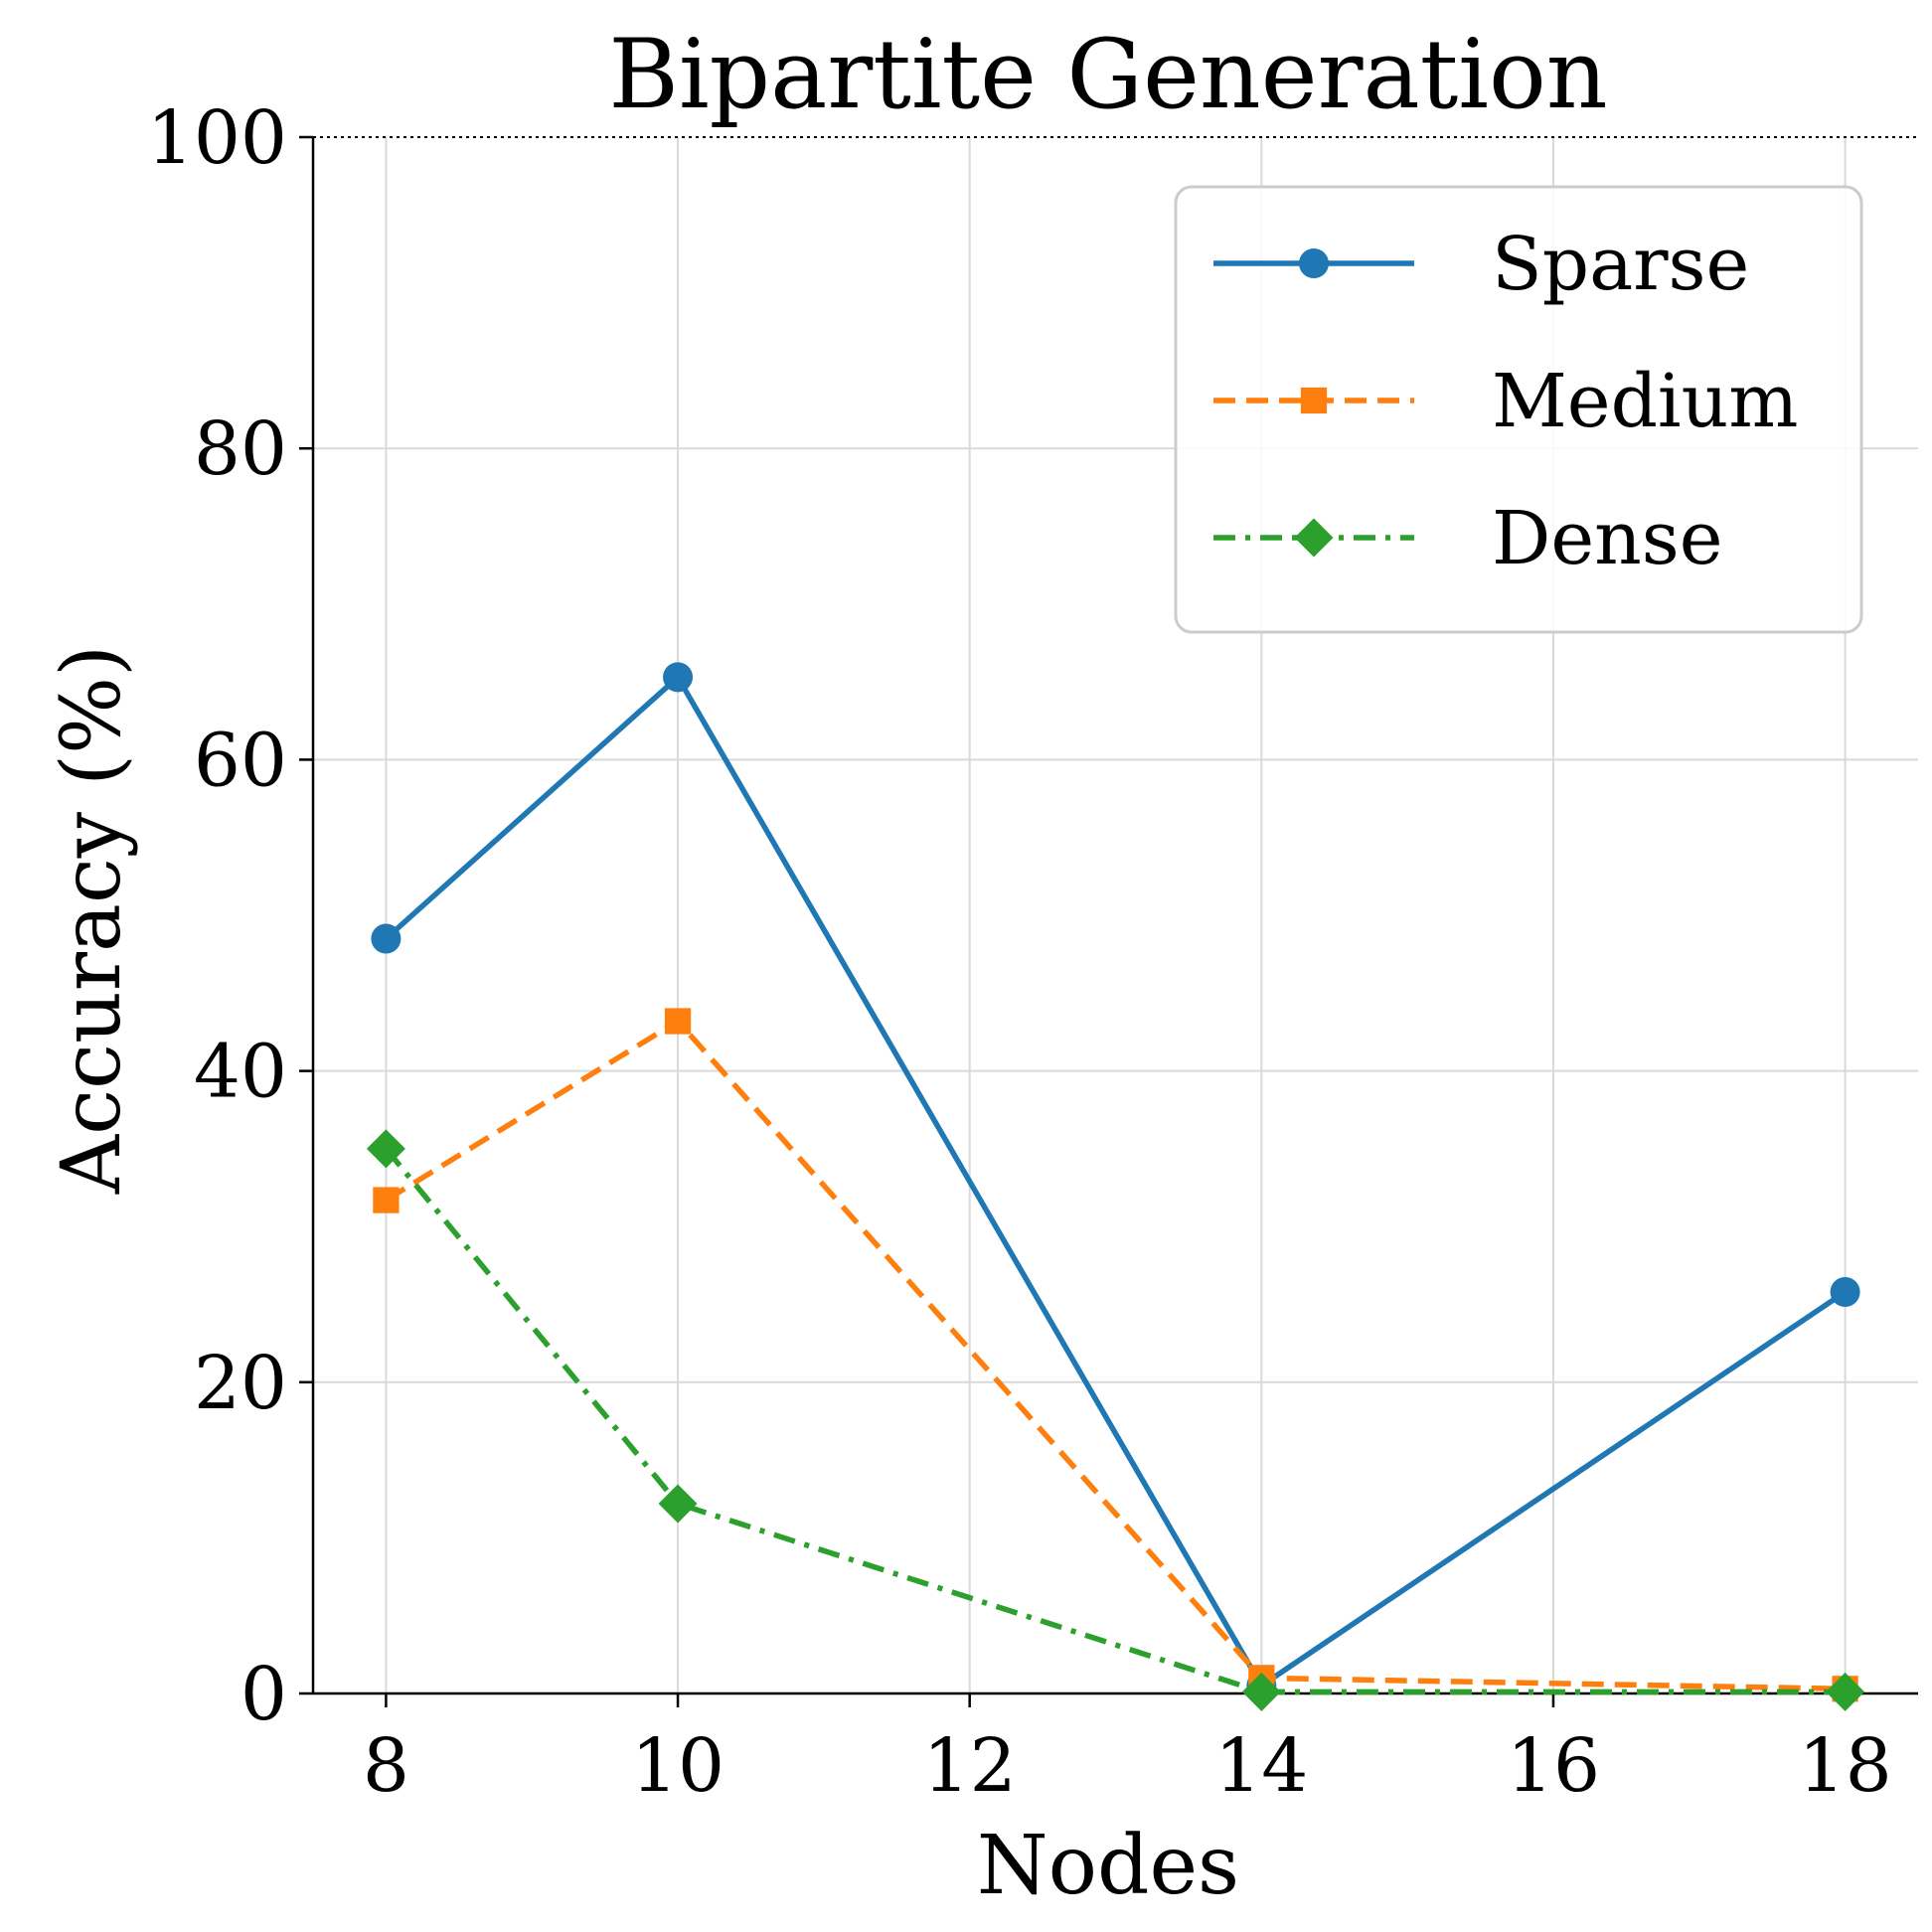 The height and width of the screenshot is (1932, 1932). What do you see at coordinates (1620, 264) in the screenshot?
I see `legend-label-sparse: Sparse` at bounding box center [1620, 264].